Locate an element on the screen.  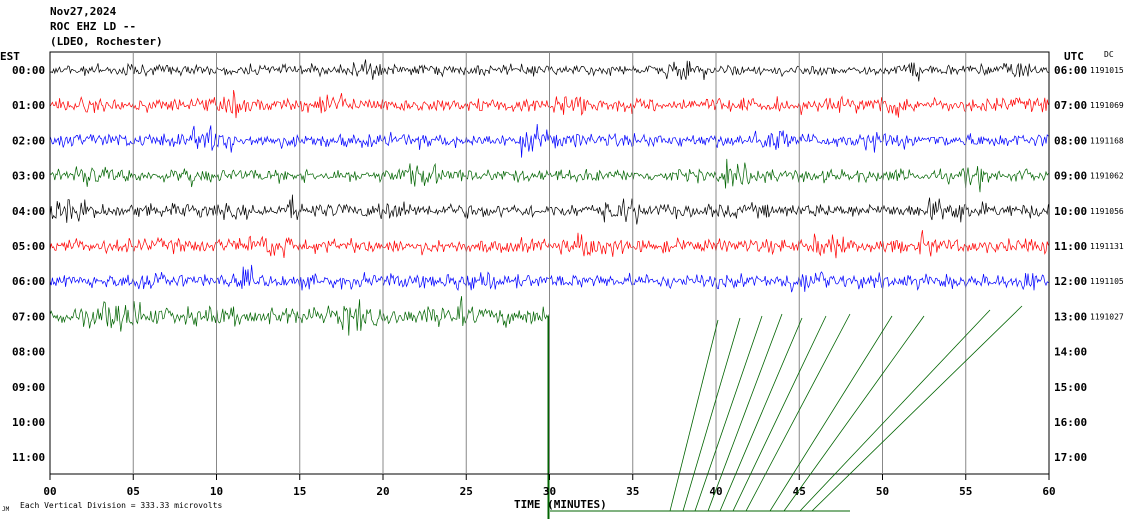
dc-offset: 1191056 is located at coordinates (1107, 211).